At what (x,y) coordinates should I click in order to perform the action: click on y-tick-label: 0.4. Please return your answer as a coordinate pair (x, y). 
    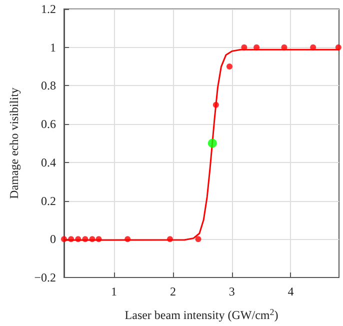
    Looking at the image, I should click on (48, 162).